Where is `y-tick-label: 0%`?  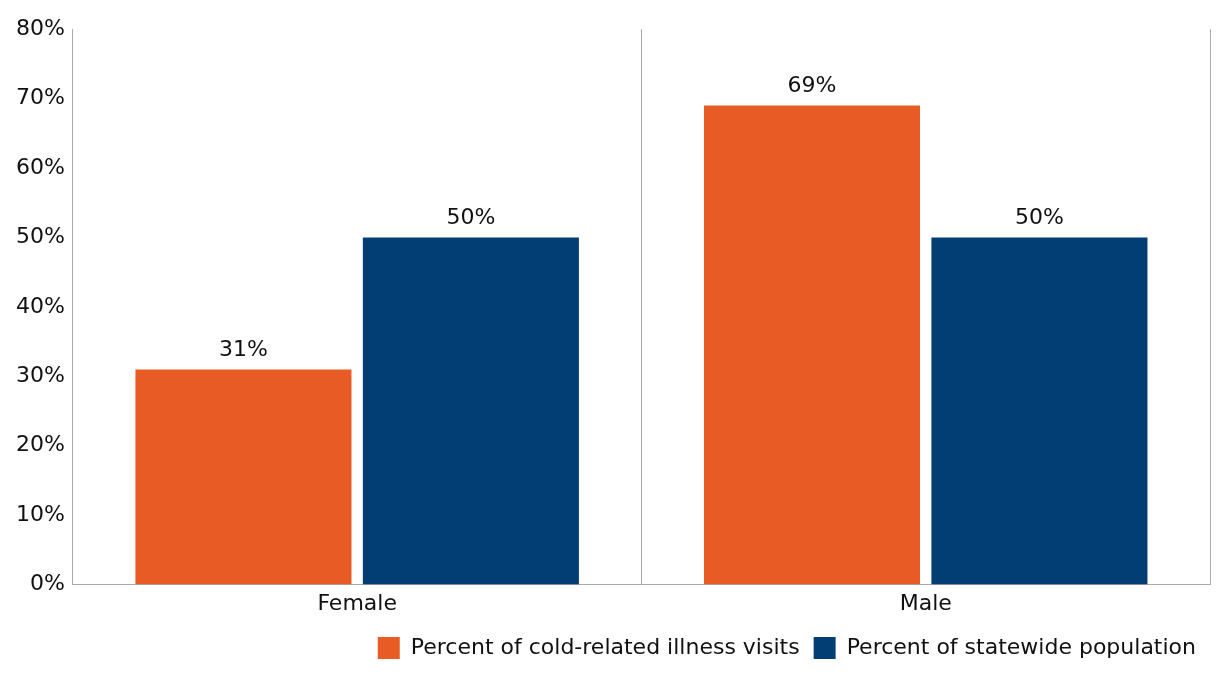
y-tick-label: 0% is located at coordinates (47, 583).